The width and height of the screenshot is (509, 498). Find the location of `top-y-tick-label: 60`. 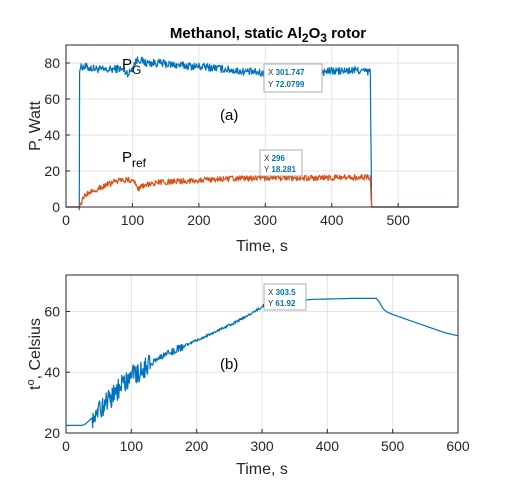

top-y-tick-label: 60 is located at coordinates (52, 99).